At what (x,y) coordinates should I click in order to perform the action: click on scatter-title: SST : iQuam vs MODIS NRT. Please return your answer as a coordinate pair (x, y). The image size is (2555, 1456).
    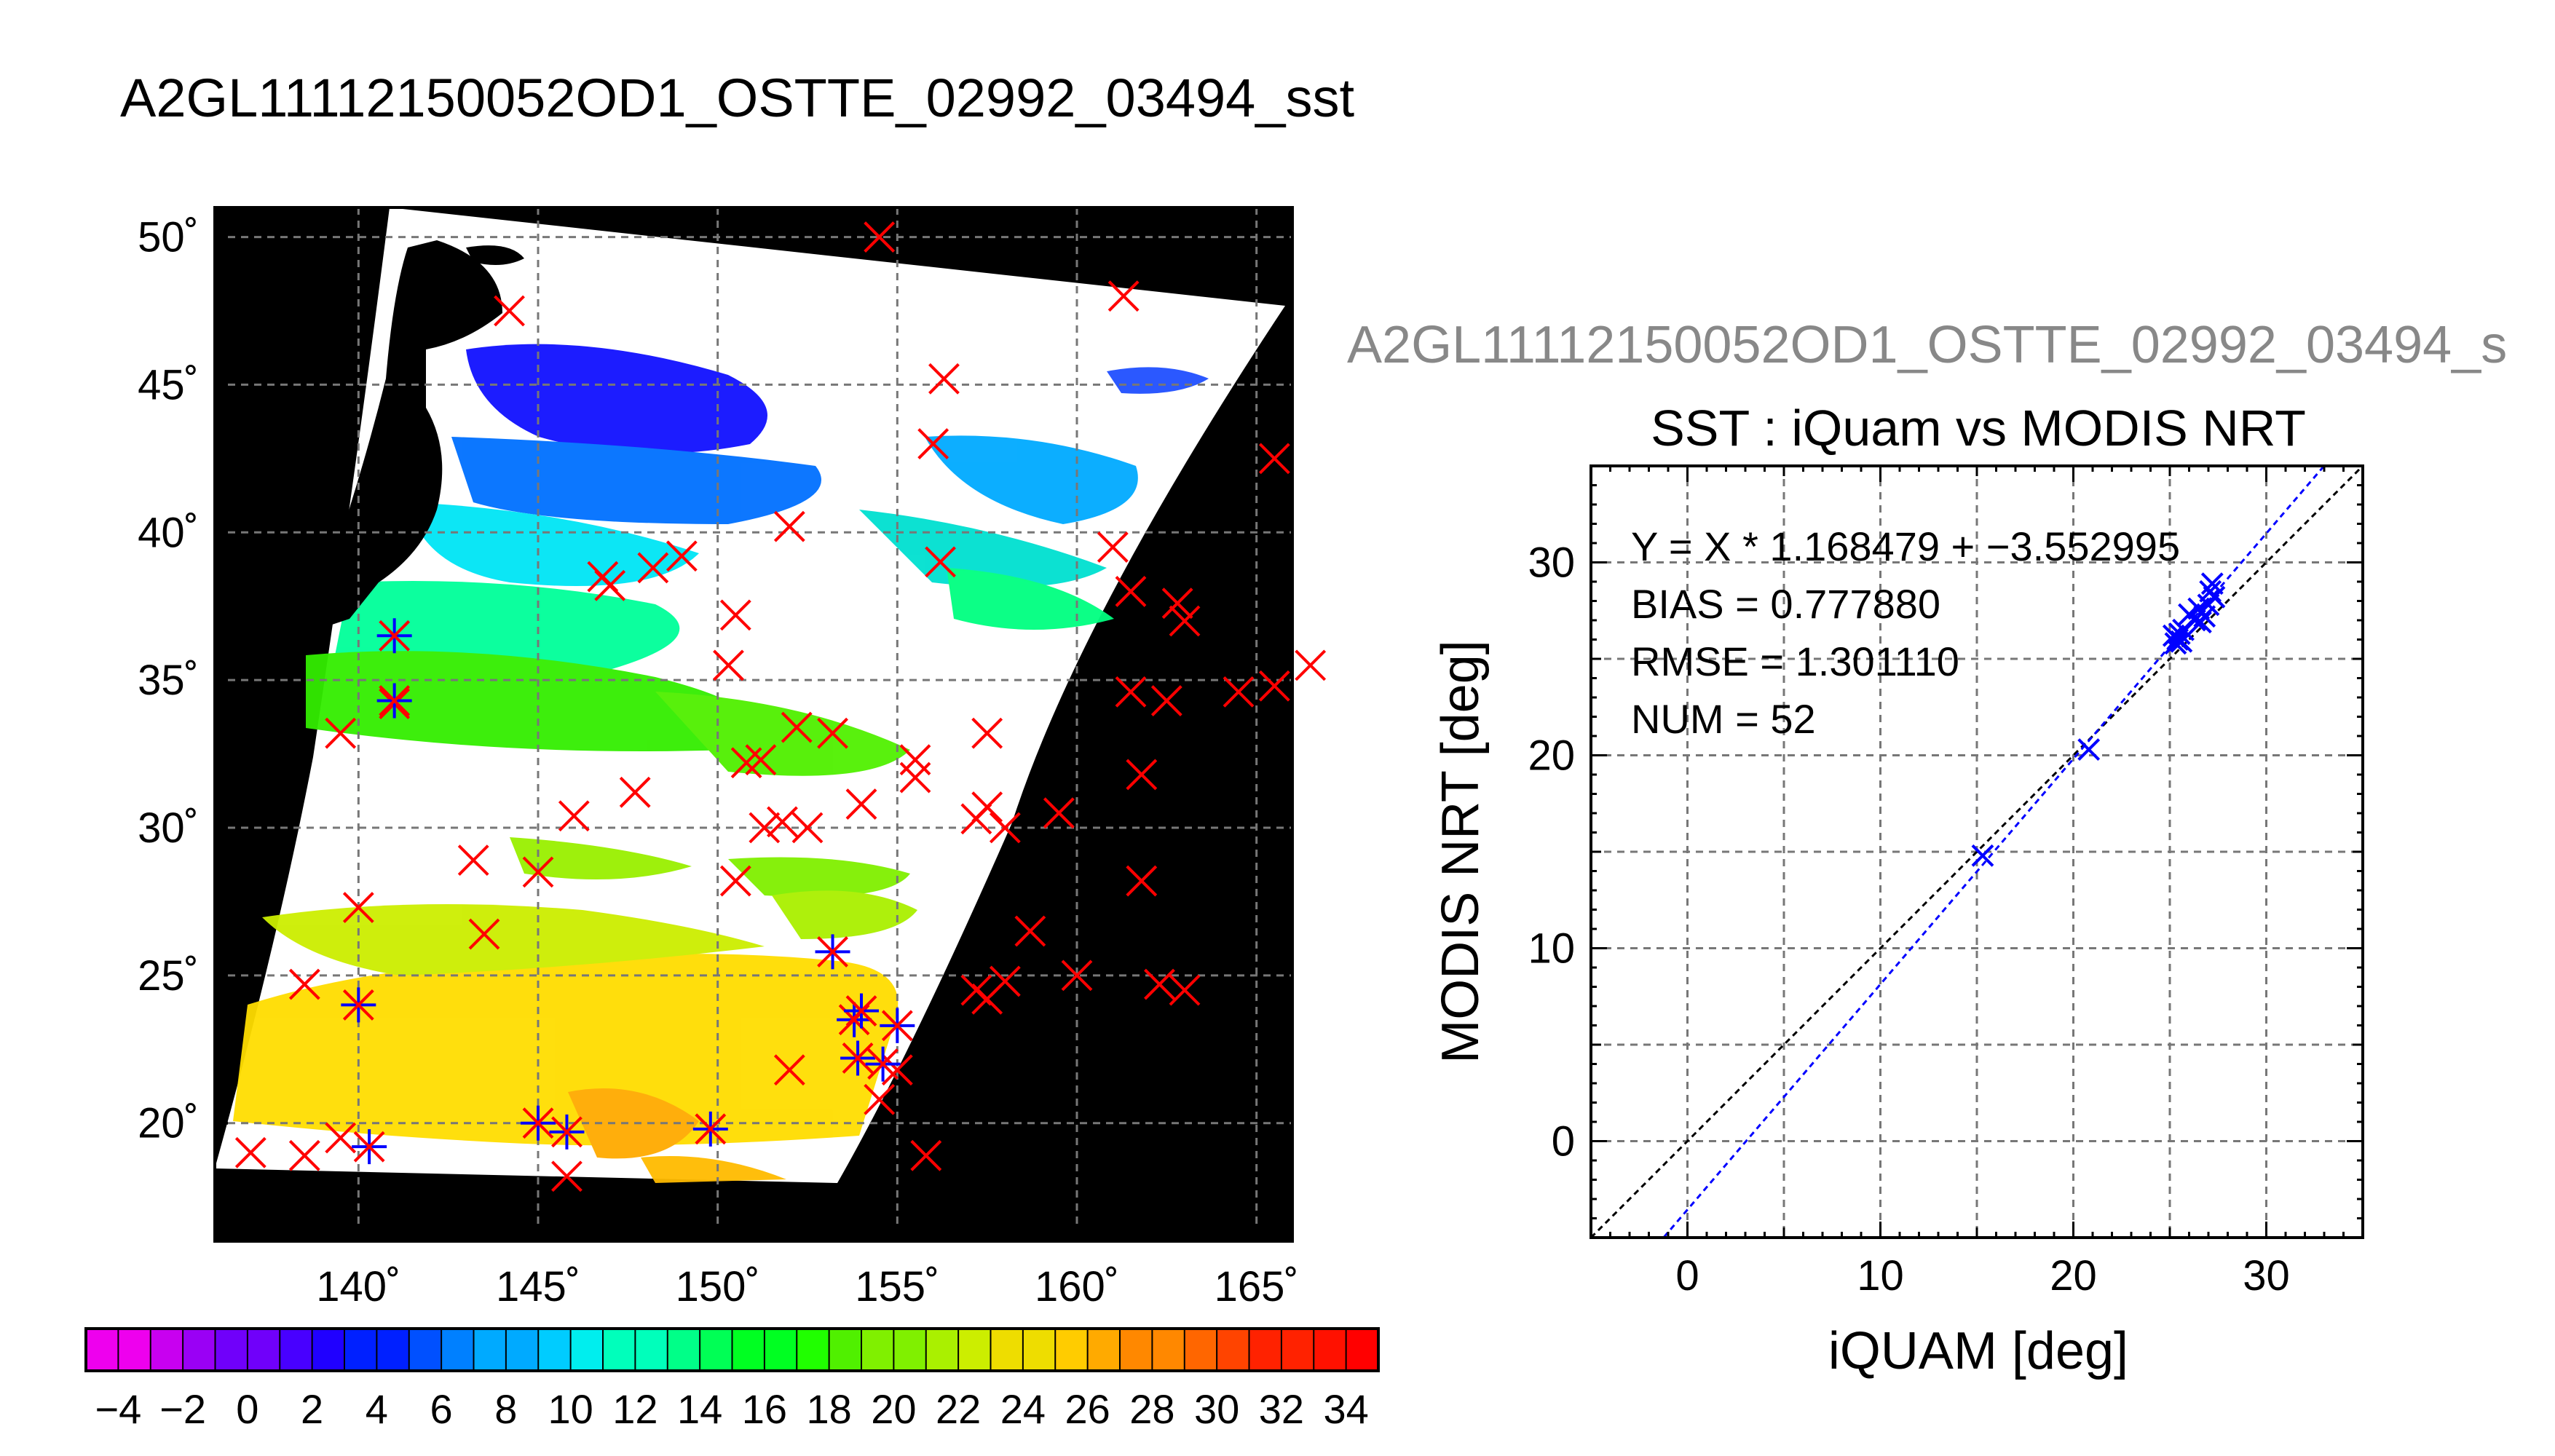
    Looking at the image, I should click on (1978, 428).